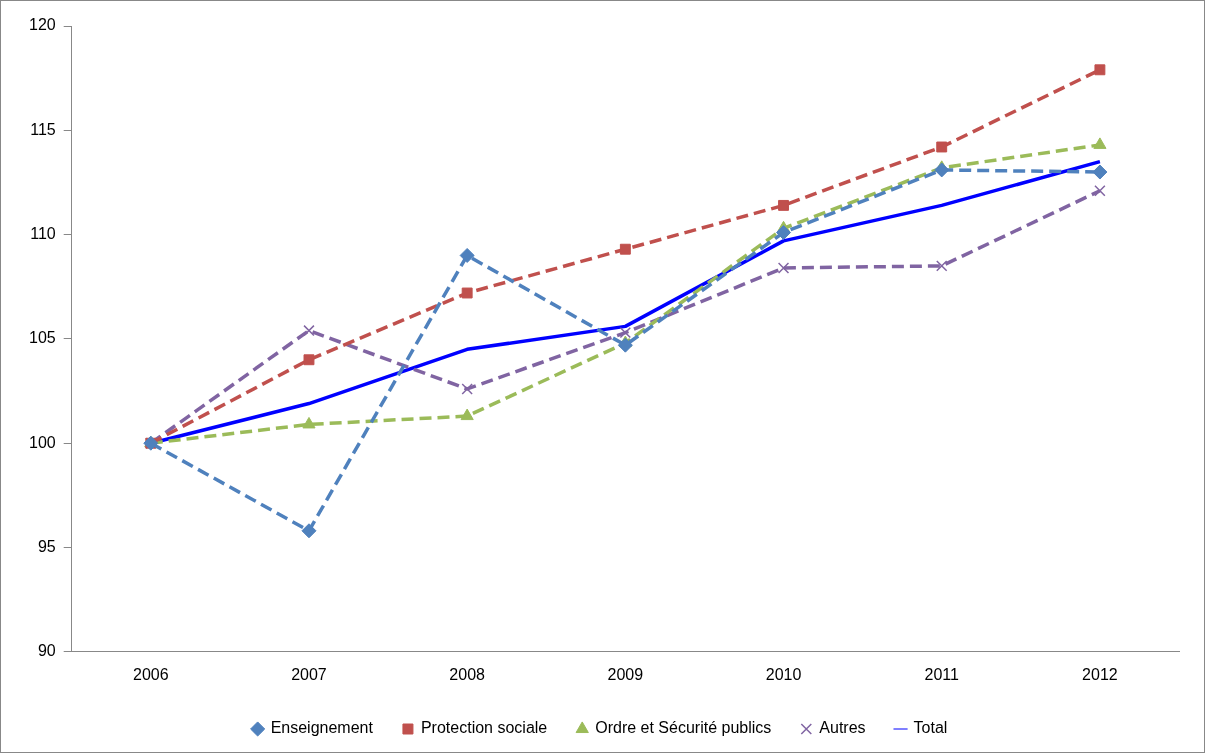 This screenshot has width=1205, height=753. What do you see at coordinates (42, 338) in the screenshot?
I see `y-tick-label: 105` at bounding box center [42, 338].